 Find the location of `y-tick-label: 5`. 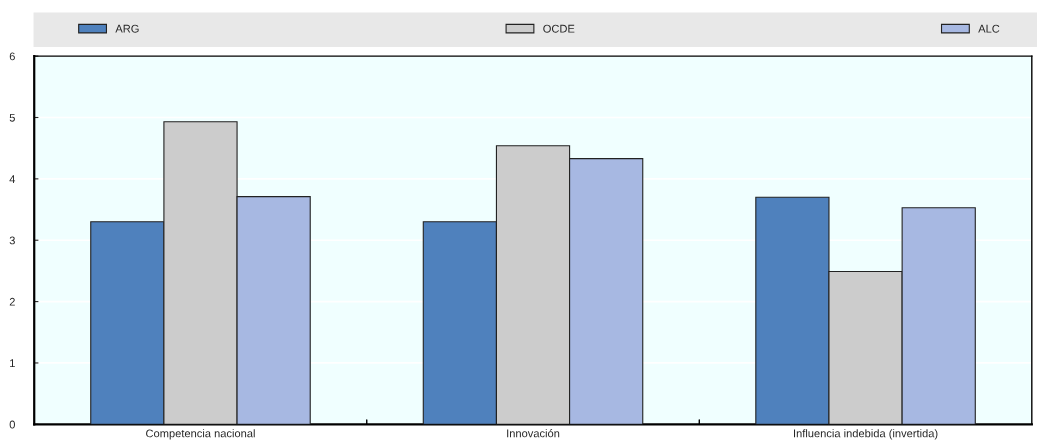

y-tick-label: 5 is located at coordinates (12, 117).